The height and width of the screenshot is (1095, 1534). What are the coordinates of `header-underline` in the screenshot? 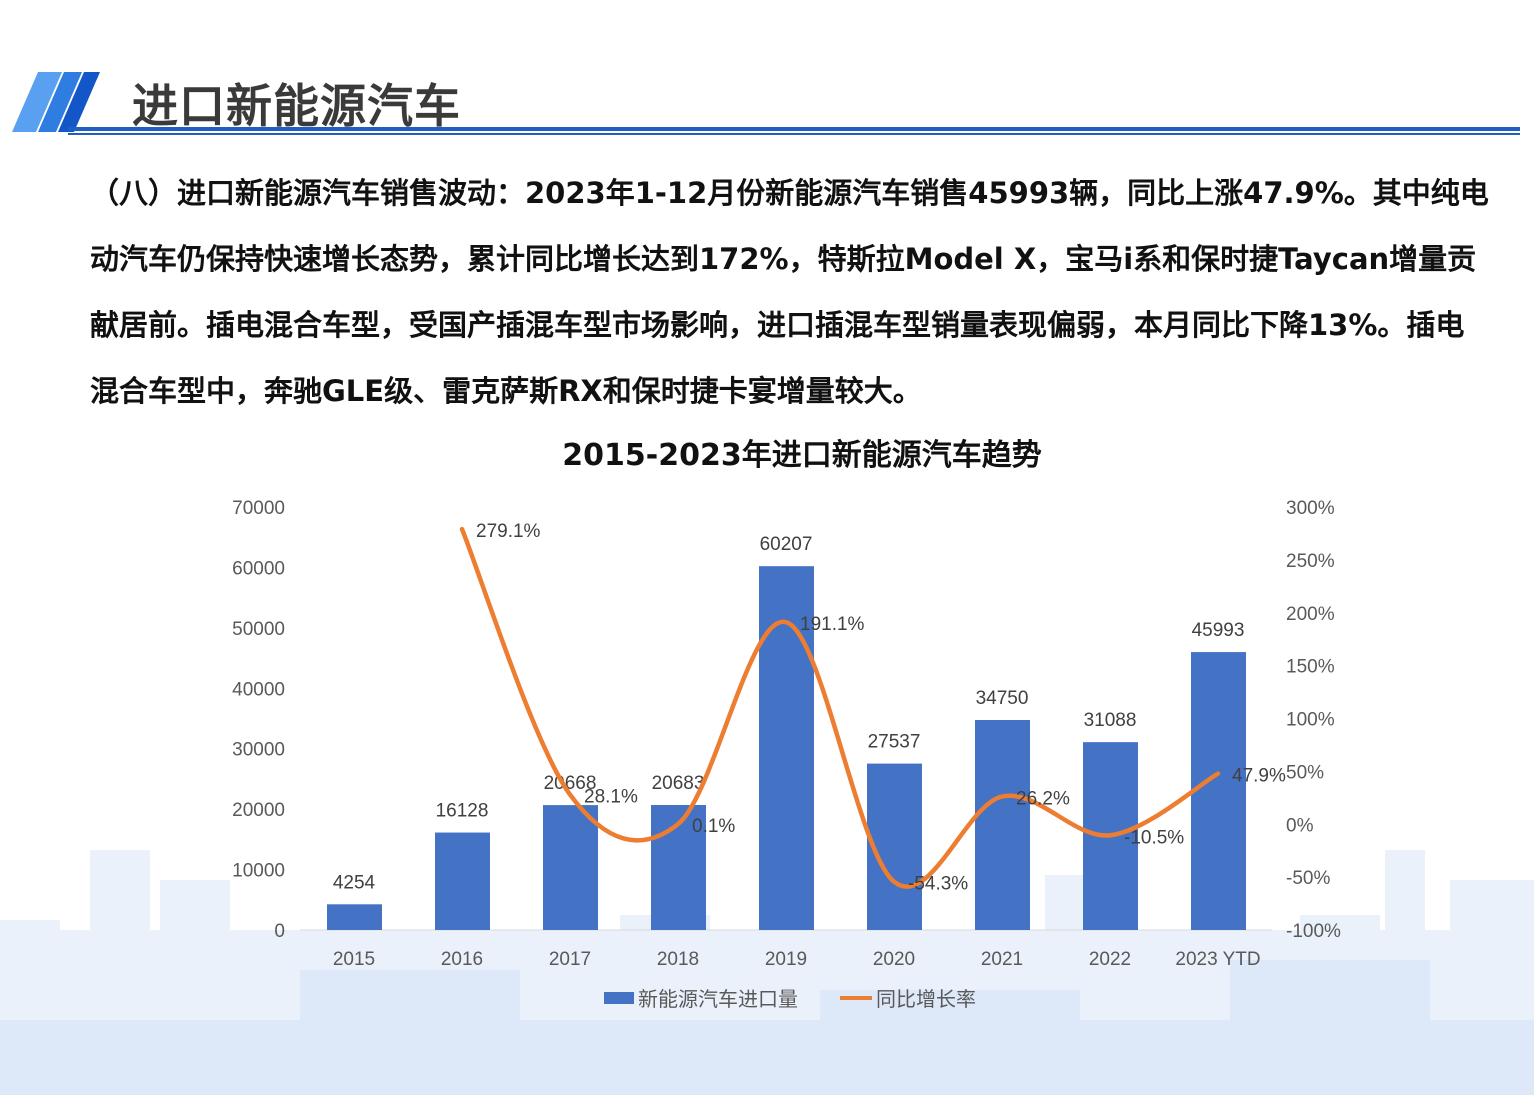 It's located at (794, 129).